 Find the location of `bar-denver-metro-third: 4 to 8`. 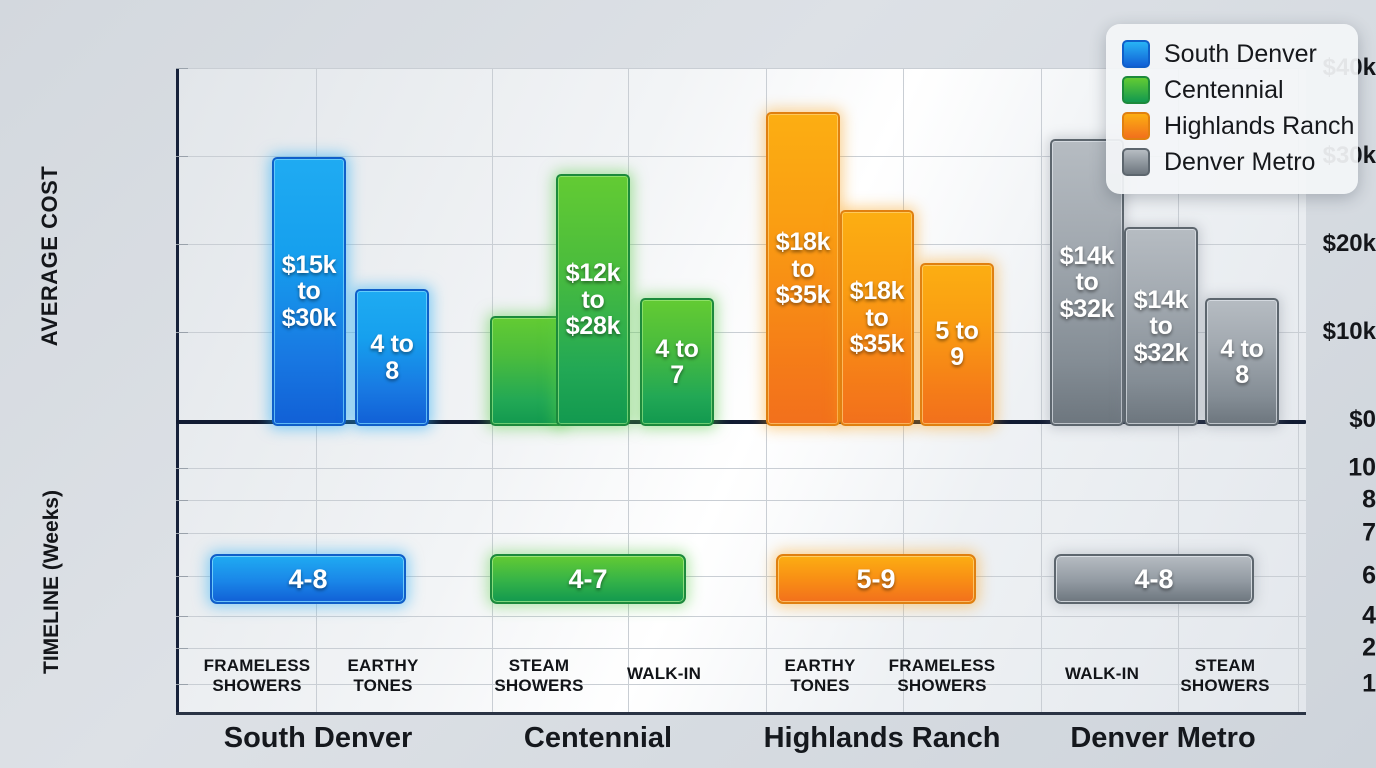

bar-denver-metro-third: 4 to 8 is located at coordinates (1242, 362).